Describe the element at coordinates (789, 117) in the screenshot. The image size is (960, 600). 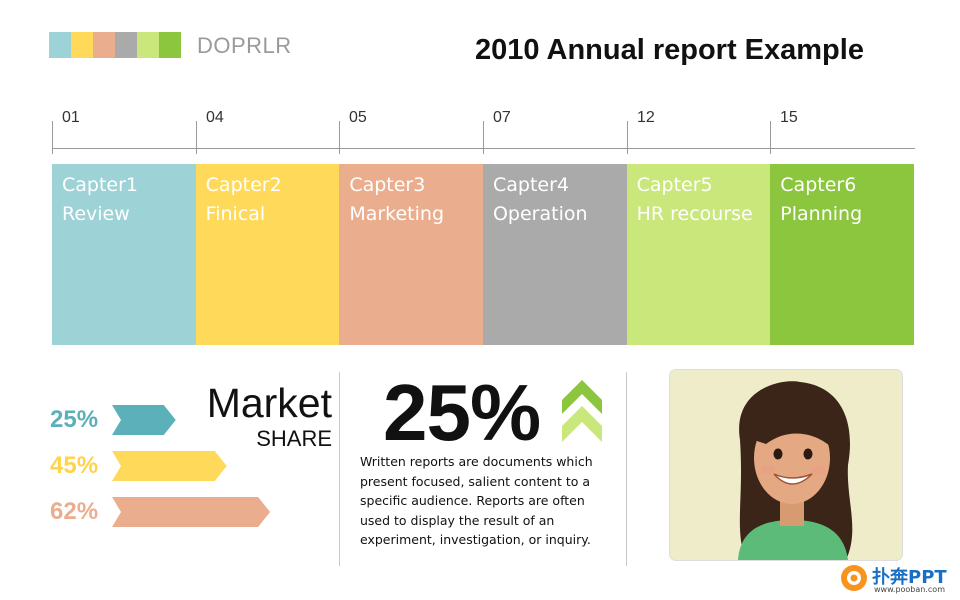
I see `tick-label: 15` at that location.